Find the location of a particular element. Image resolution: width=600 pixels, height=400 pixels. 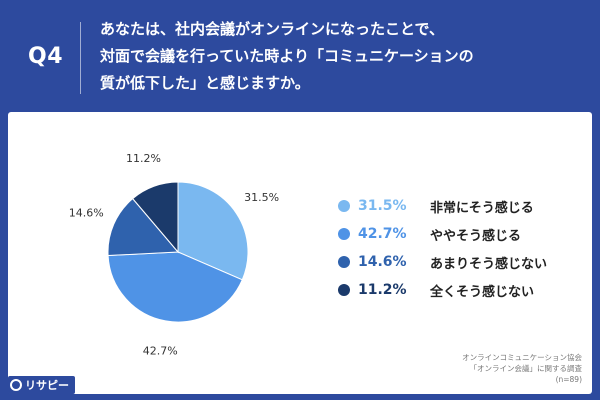

slice-label: 11.2% is located at coordinates (143, 158).